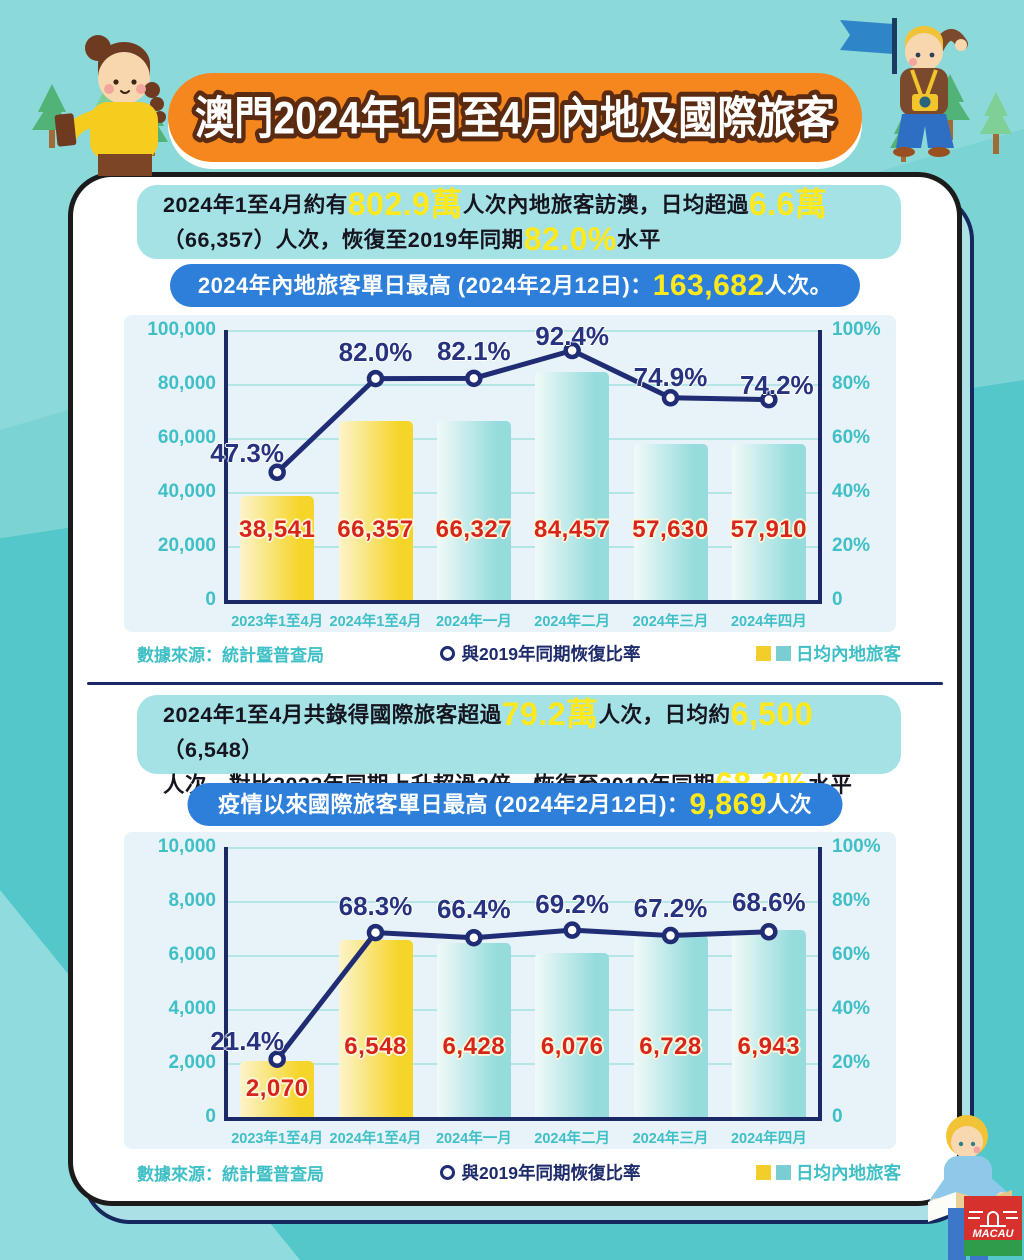 This screenshot has height=1260, width=1024. What do you see at coordinates (181, 329) in the screenshot?
I see `y-axis-tick-label: 100,000` at bounding box center [181, 329].